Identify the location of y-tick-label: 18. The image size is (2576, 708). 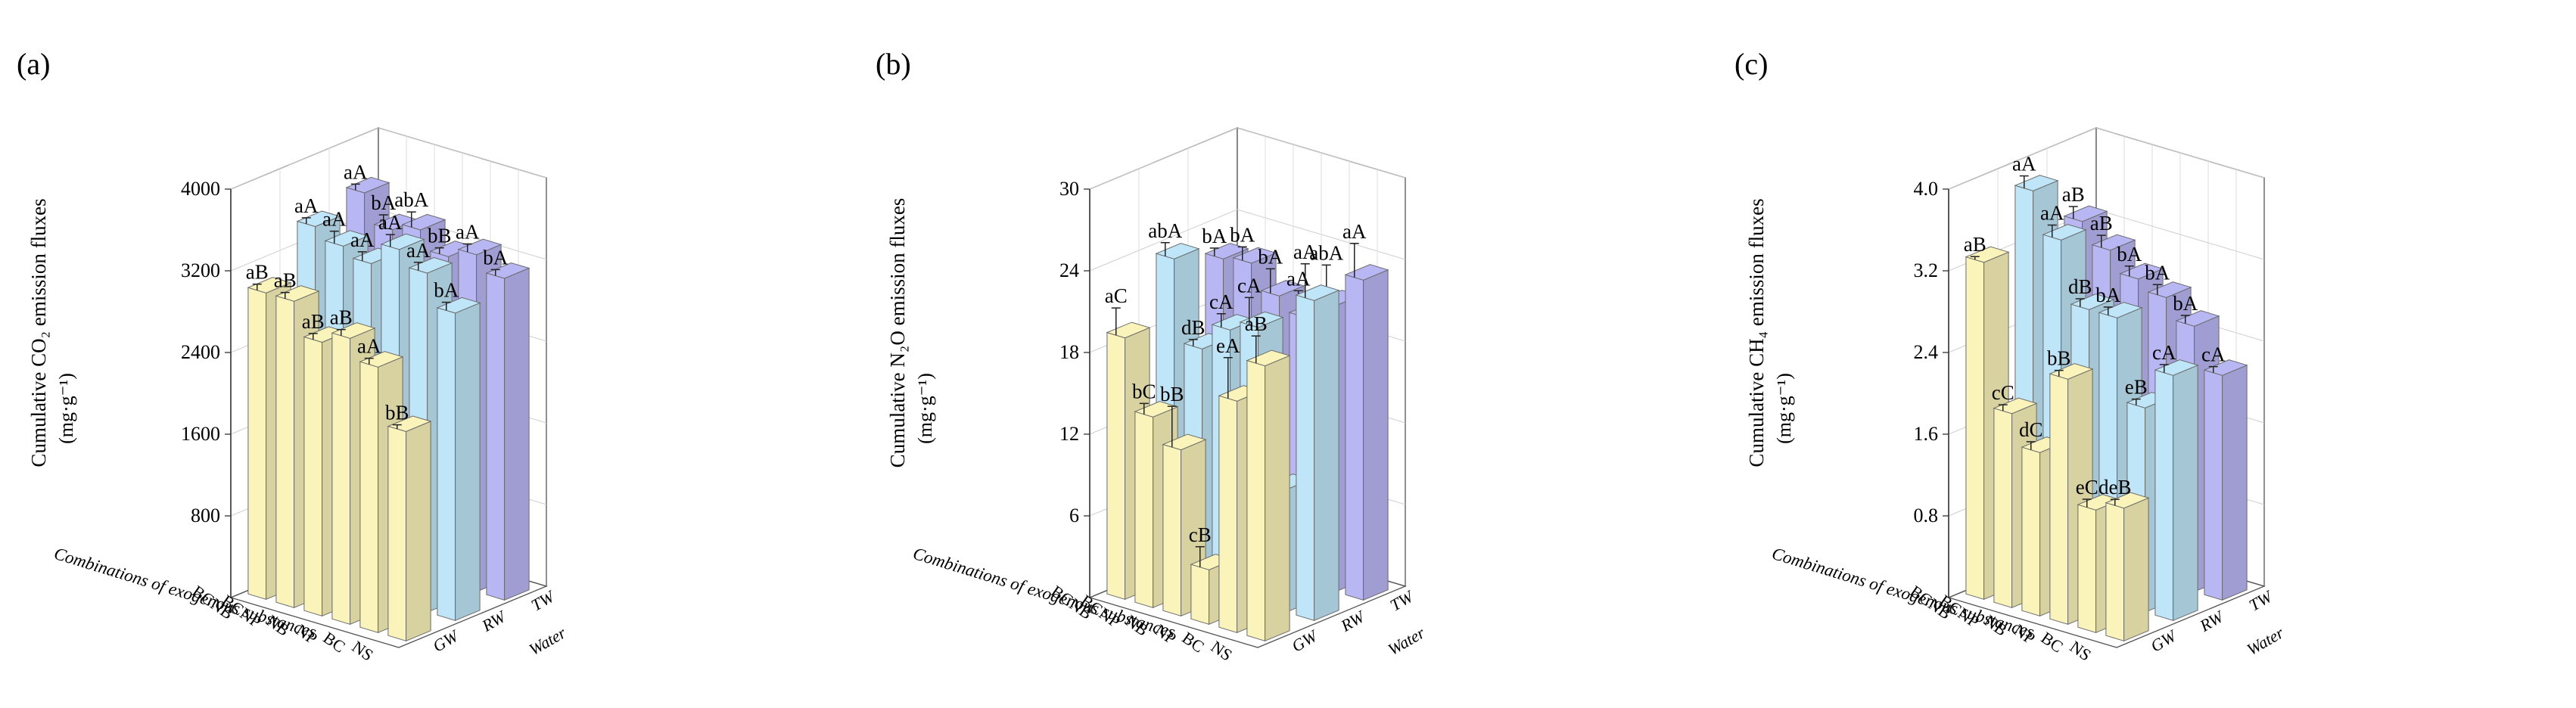
(1069, 352).